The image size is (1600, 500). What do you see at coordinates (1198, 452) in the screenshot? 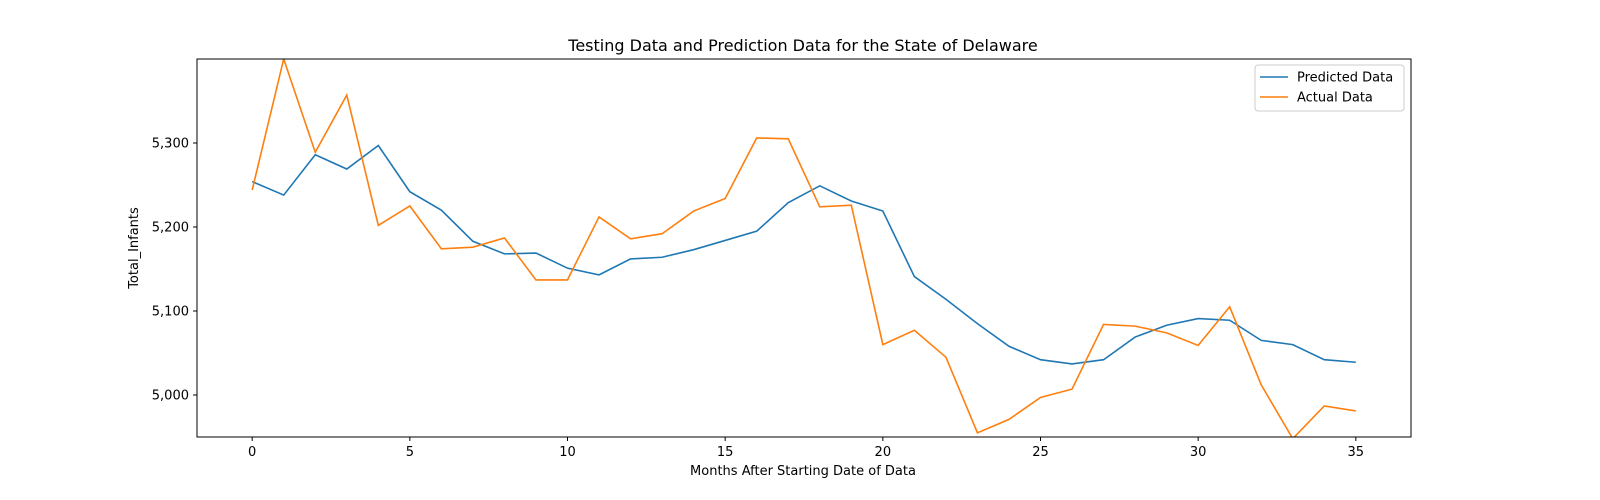
I see `x-tick-label: 30` at bounding box center [1198, 452].